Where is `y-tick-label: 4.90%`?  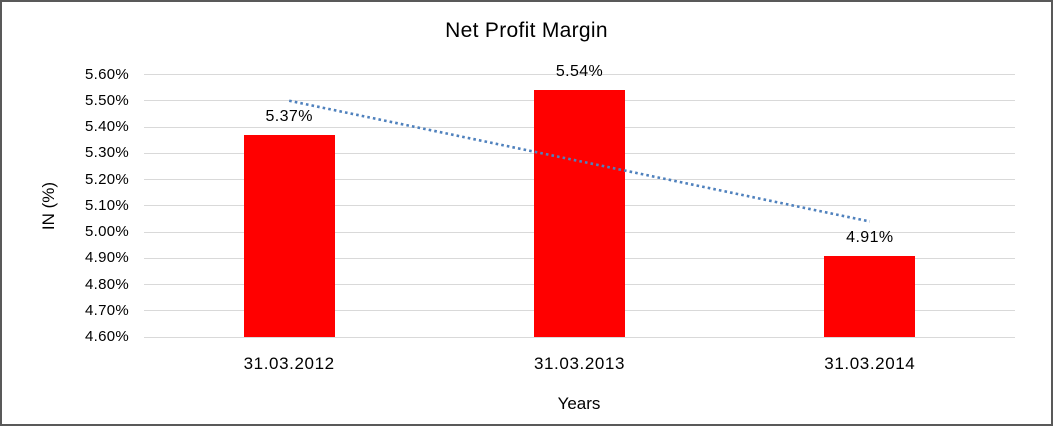 y-tick-label: 4.90% is located at coordinates (106, 258).